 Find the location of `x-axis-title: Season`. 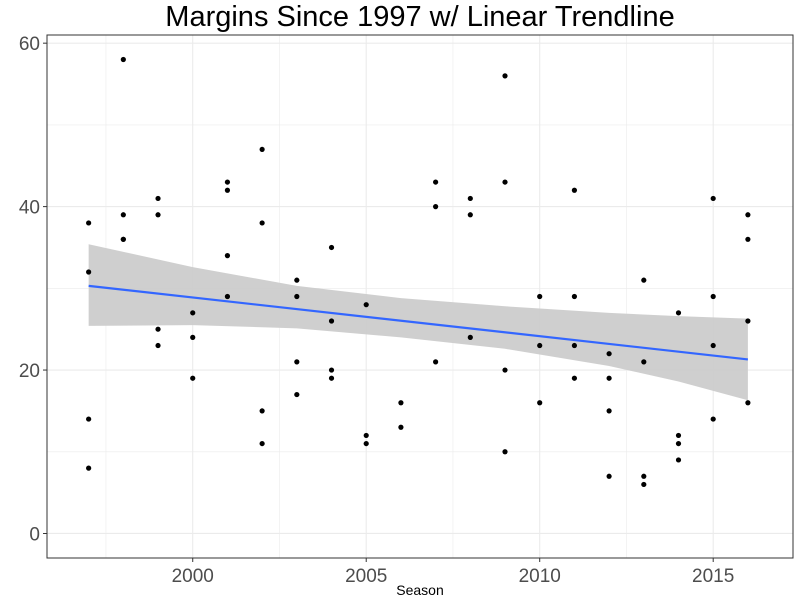

x-axis-title: Season is located at coordinates (419, 590).